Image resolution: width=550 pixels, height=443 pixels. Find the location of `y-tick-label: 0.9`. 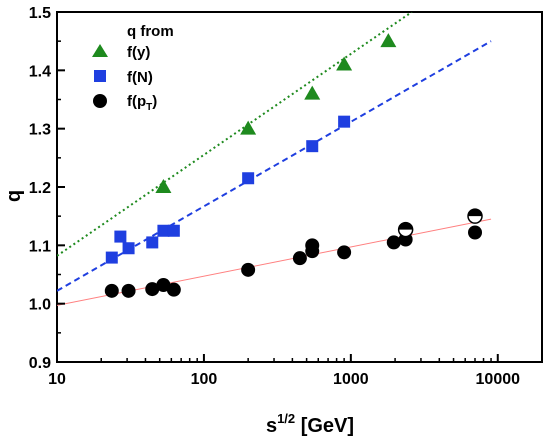

y-tick-label: 0.9 is located at coordinates (40, 363).